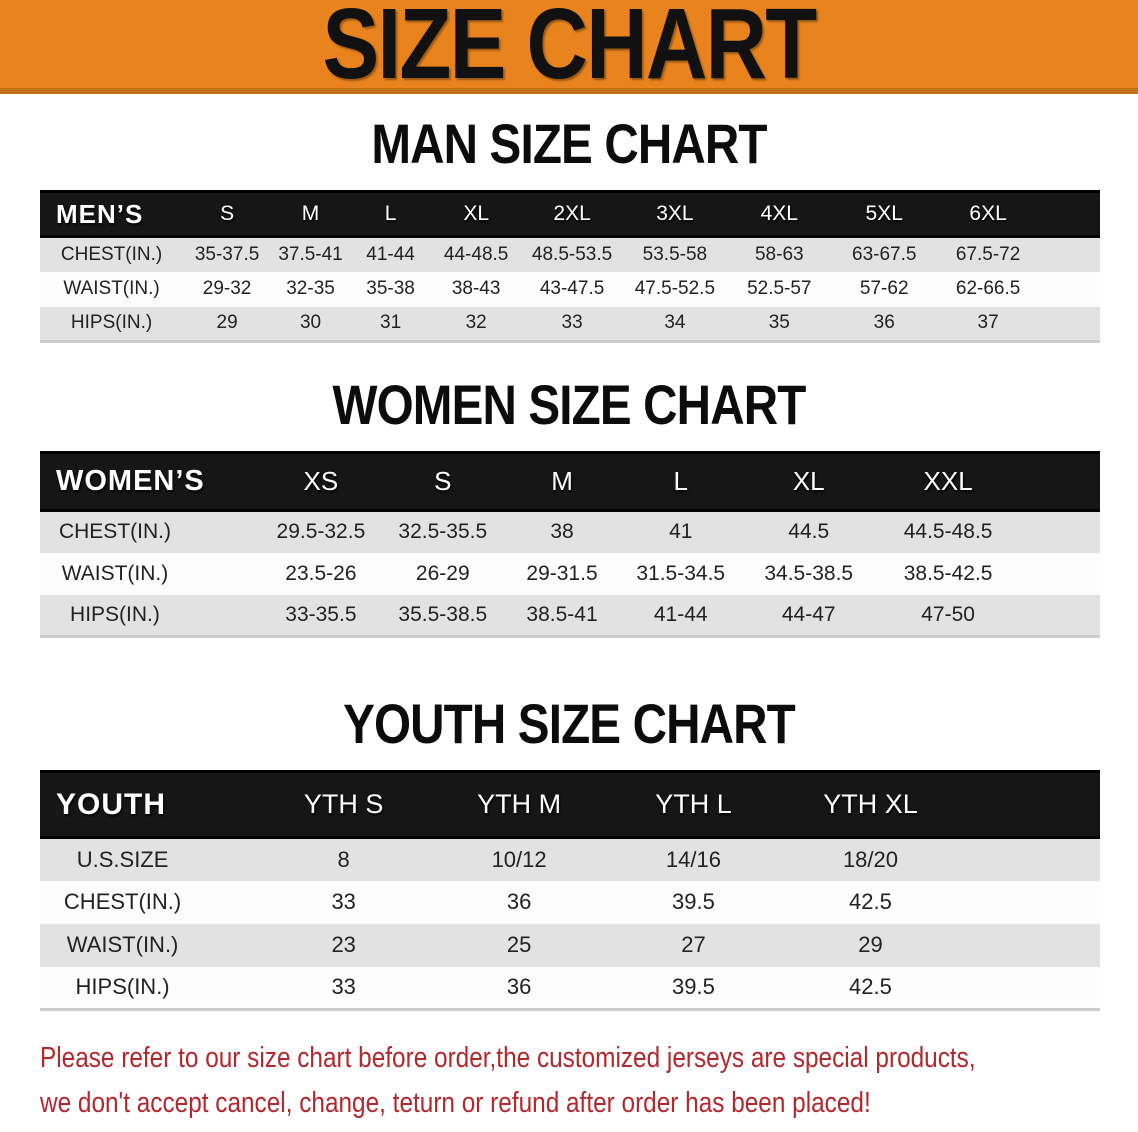 This screenshot has height=1132, width=1138. I want to click on size-value-cell: 41, so click(681, 532).